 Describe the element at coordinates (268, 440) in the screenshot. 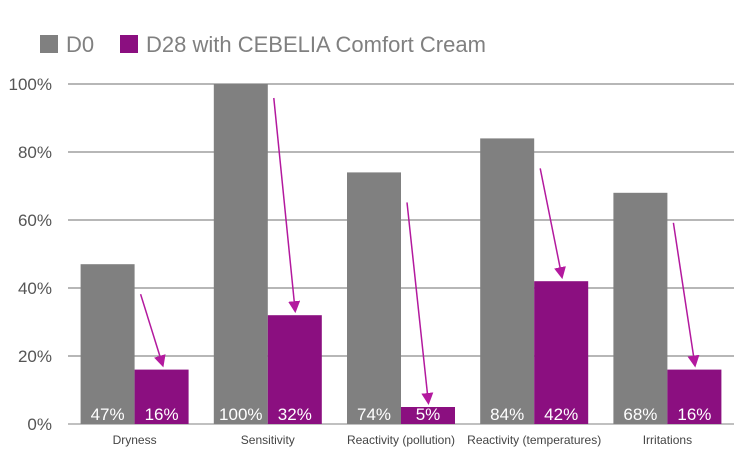

I see `x-tick-label: Sensitivity` at that location.